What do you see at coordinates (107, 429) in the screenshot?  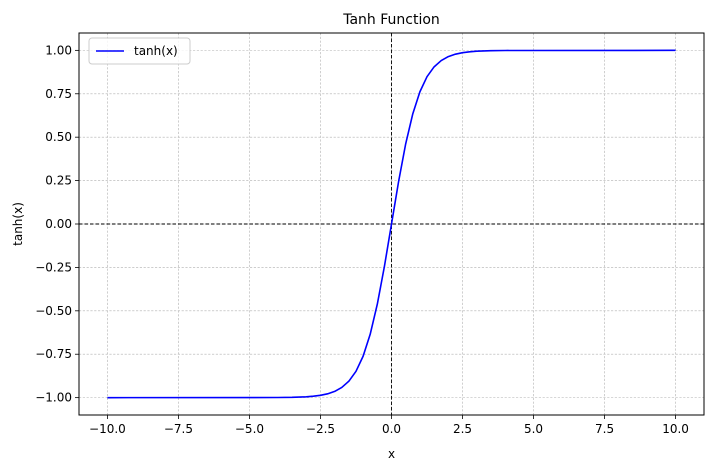 I see `x-tick-label: −10.0` at bounding box center [107, 429].